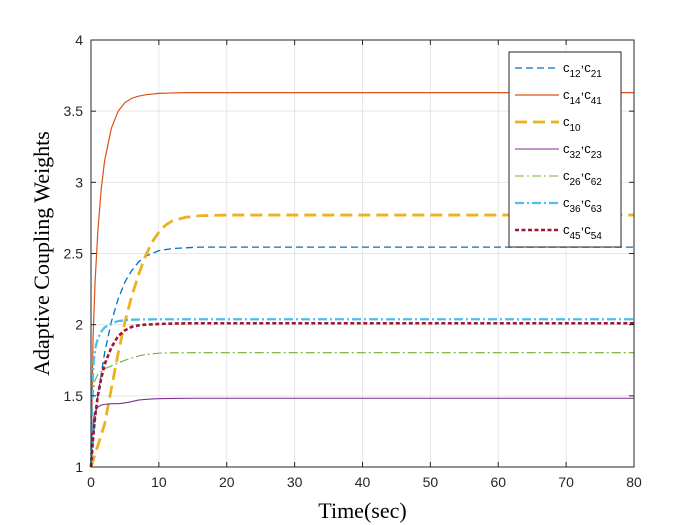 The width and height of the screenshot is (700, 525). I want to click on legend-entry: c14,c41, so click(582, 94).